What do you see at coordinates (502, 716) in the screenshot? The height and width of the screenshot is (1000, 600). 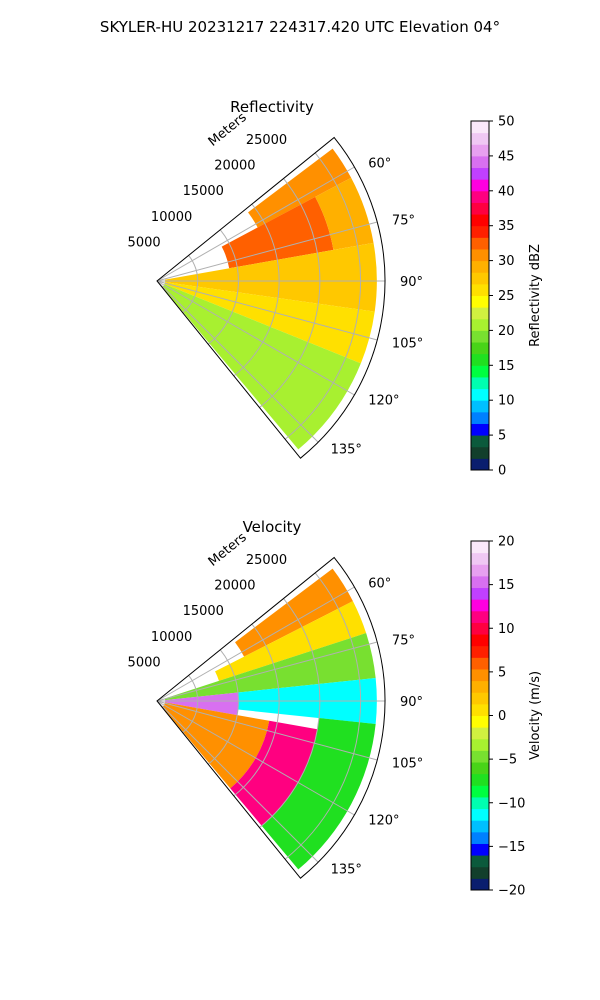 I see `colorbar-tick-label-4: 0` at bounding box center [502, 716].